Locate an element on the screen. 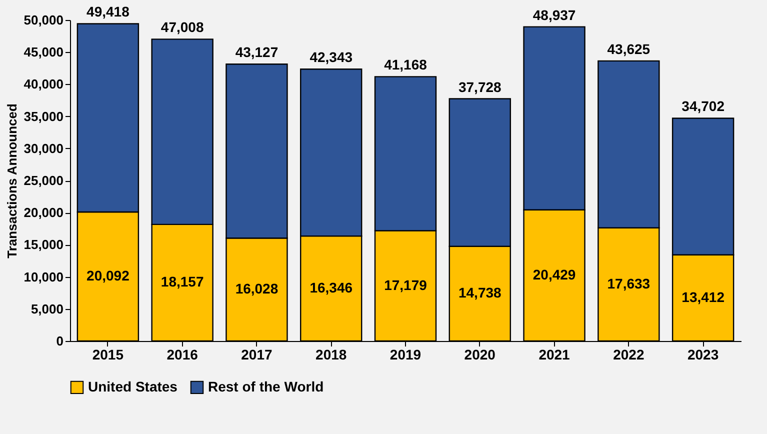 The image size is (767, 434). total-label: 37,728 is located at coordinates (480, 86).